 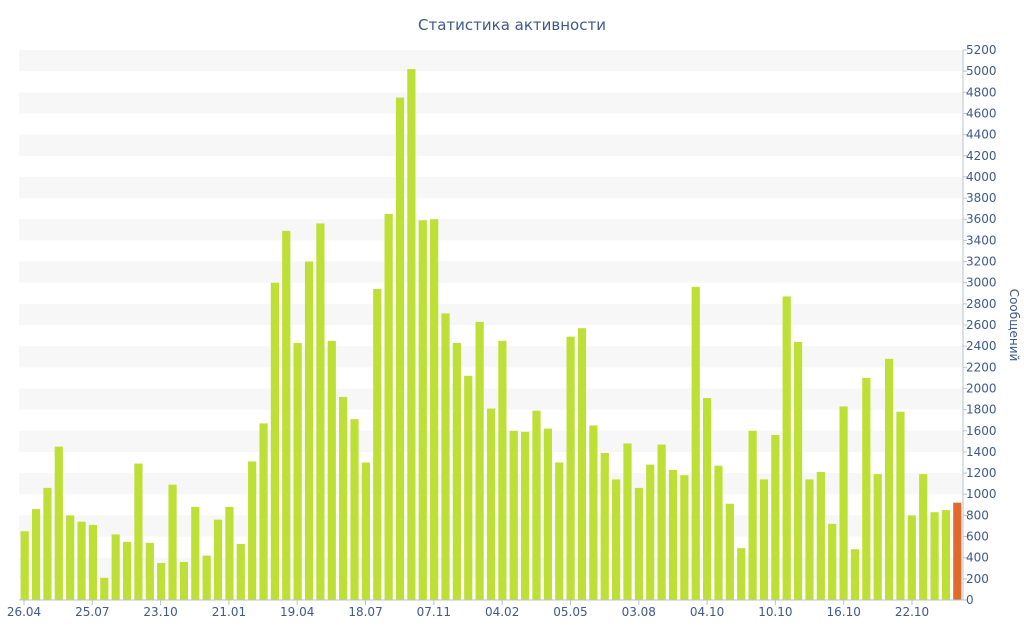 What do you see at coordinates (981, 473) in the screenshot?
I see `y-tick-label: 1200` at bounding box center [981, 473].